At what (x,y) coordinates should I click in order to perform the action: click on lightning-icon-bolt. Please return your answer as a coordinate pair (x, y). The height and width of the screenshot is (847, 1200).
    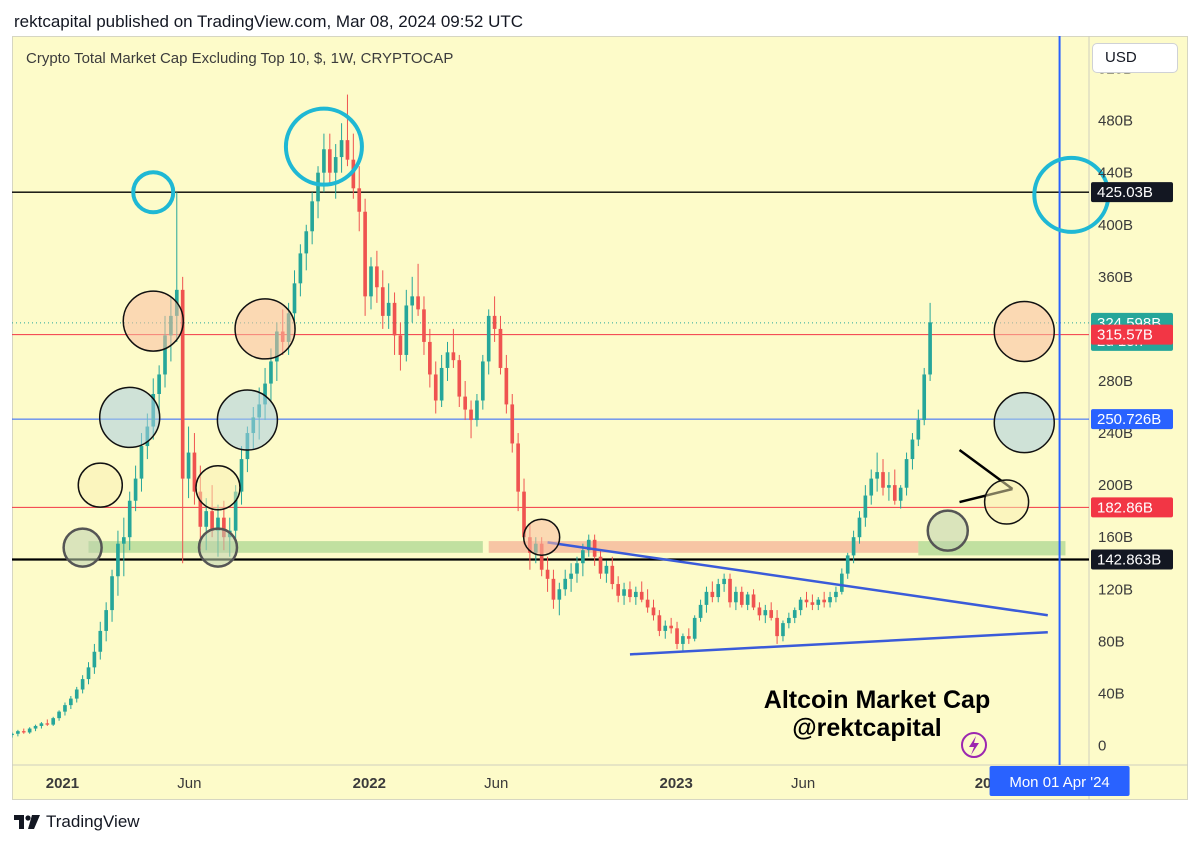
    Looking at the image, I should click on (974, 745).